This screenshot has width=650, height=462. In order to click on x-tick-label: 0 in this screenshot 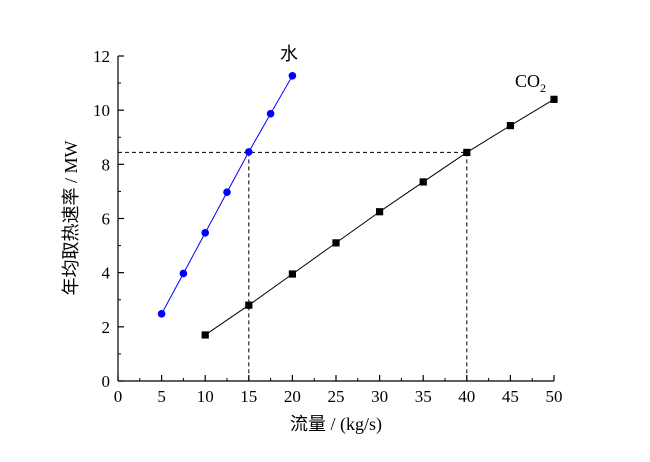, I will do `click(118, 396)`.